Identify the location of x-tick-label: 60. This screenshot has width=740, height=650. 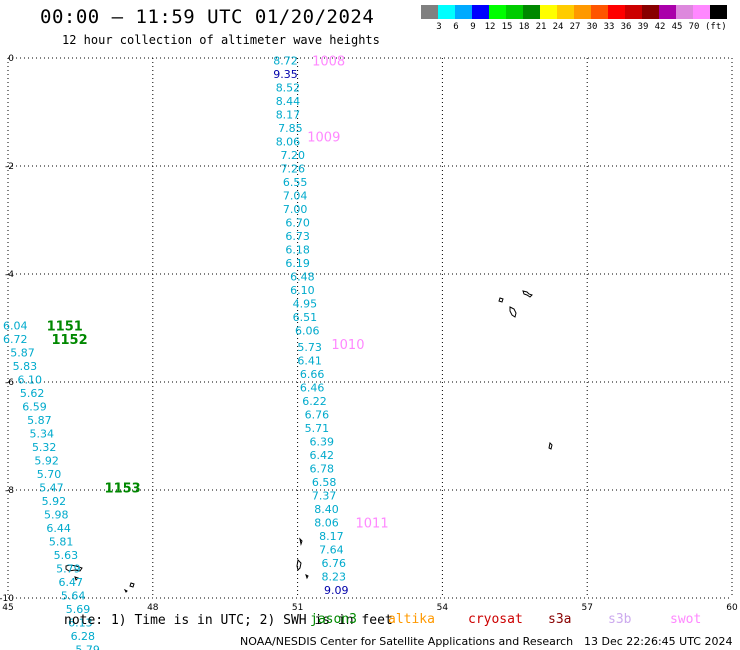
(732, 608).